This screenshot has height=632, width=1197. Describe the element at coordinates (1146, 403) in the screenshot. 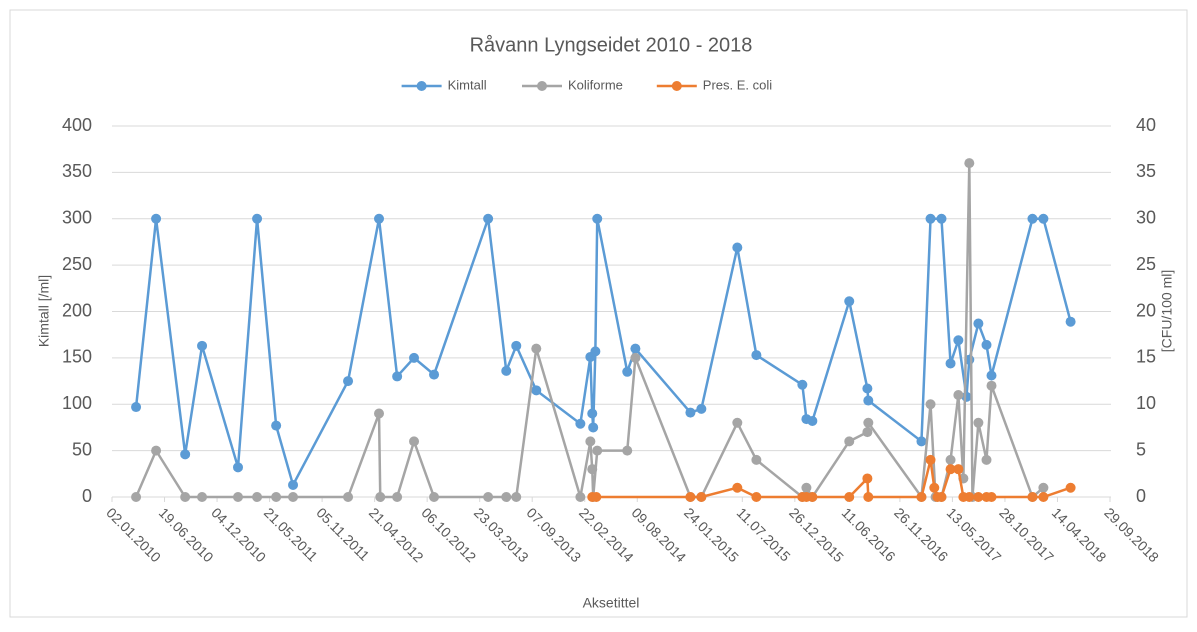

I see `y2-tick-label: 10` at that location.